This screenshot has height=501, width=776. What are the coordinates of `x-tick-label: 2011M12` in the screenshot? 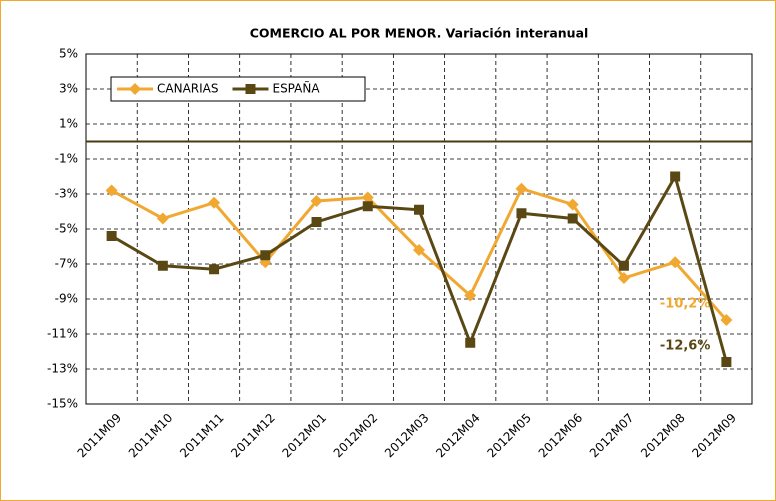 It's located at (253, 436).